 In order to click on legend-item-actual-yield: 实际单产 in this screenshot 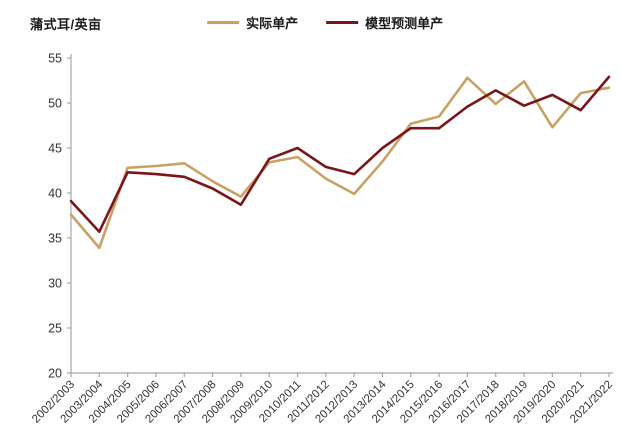, I will do `click(252, 22)`.